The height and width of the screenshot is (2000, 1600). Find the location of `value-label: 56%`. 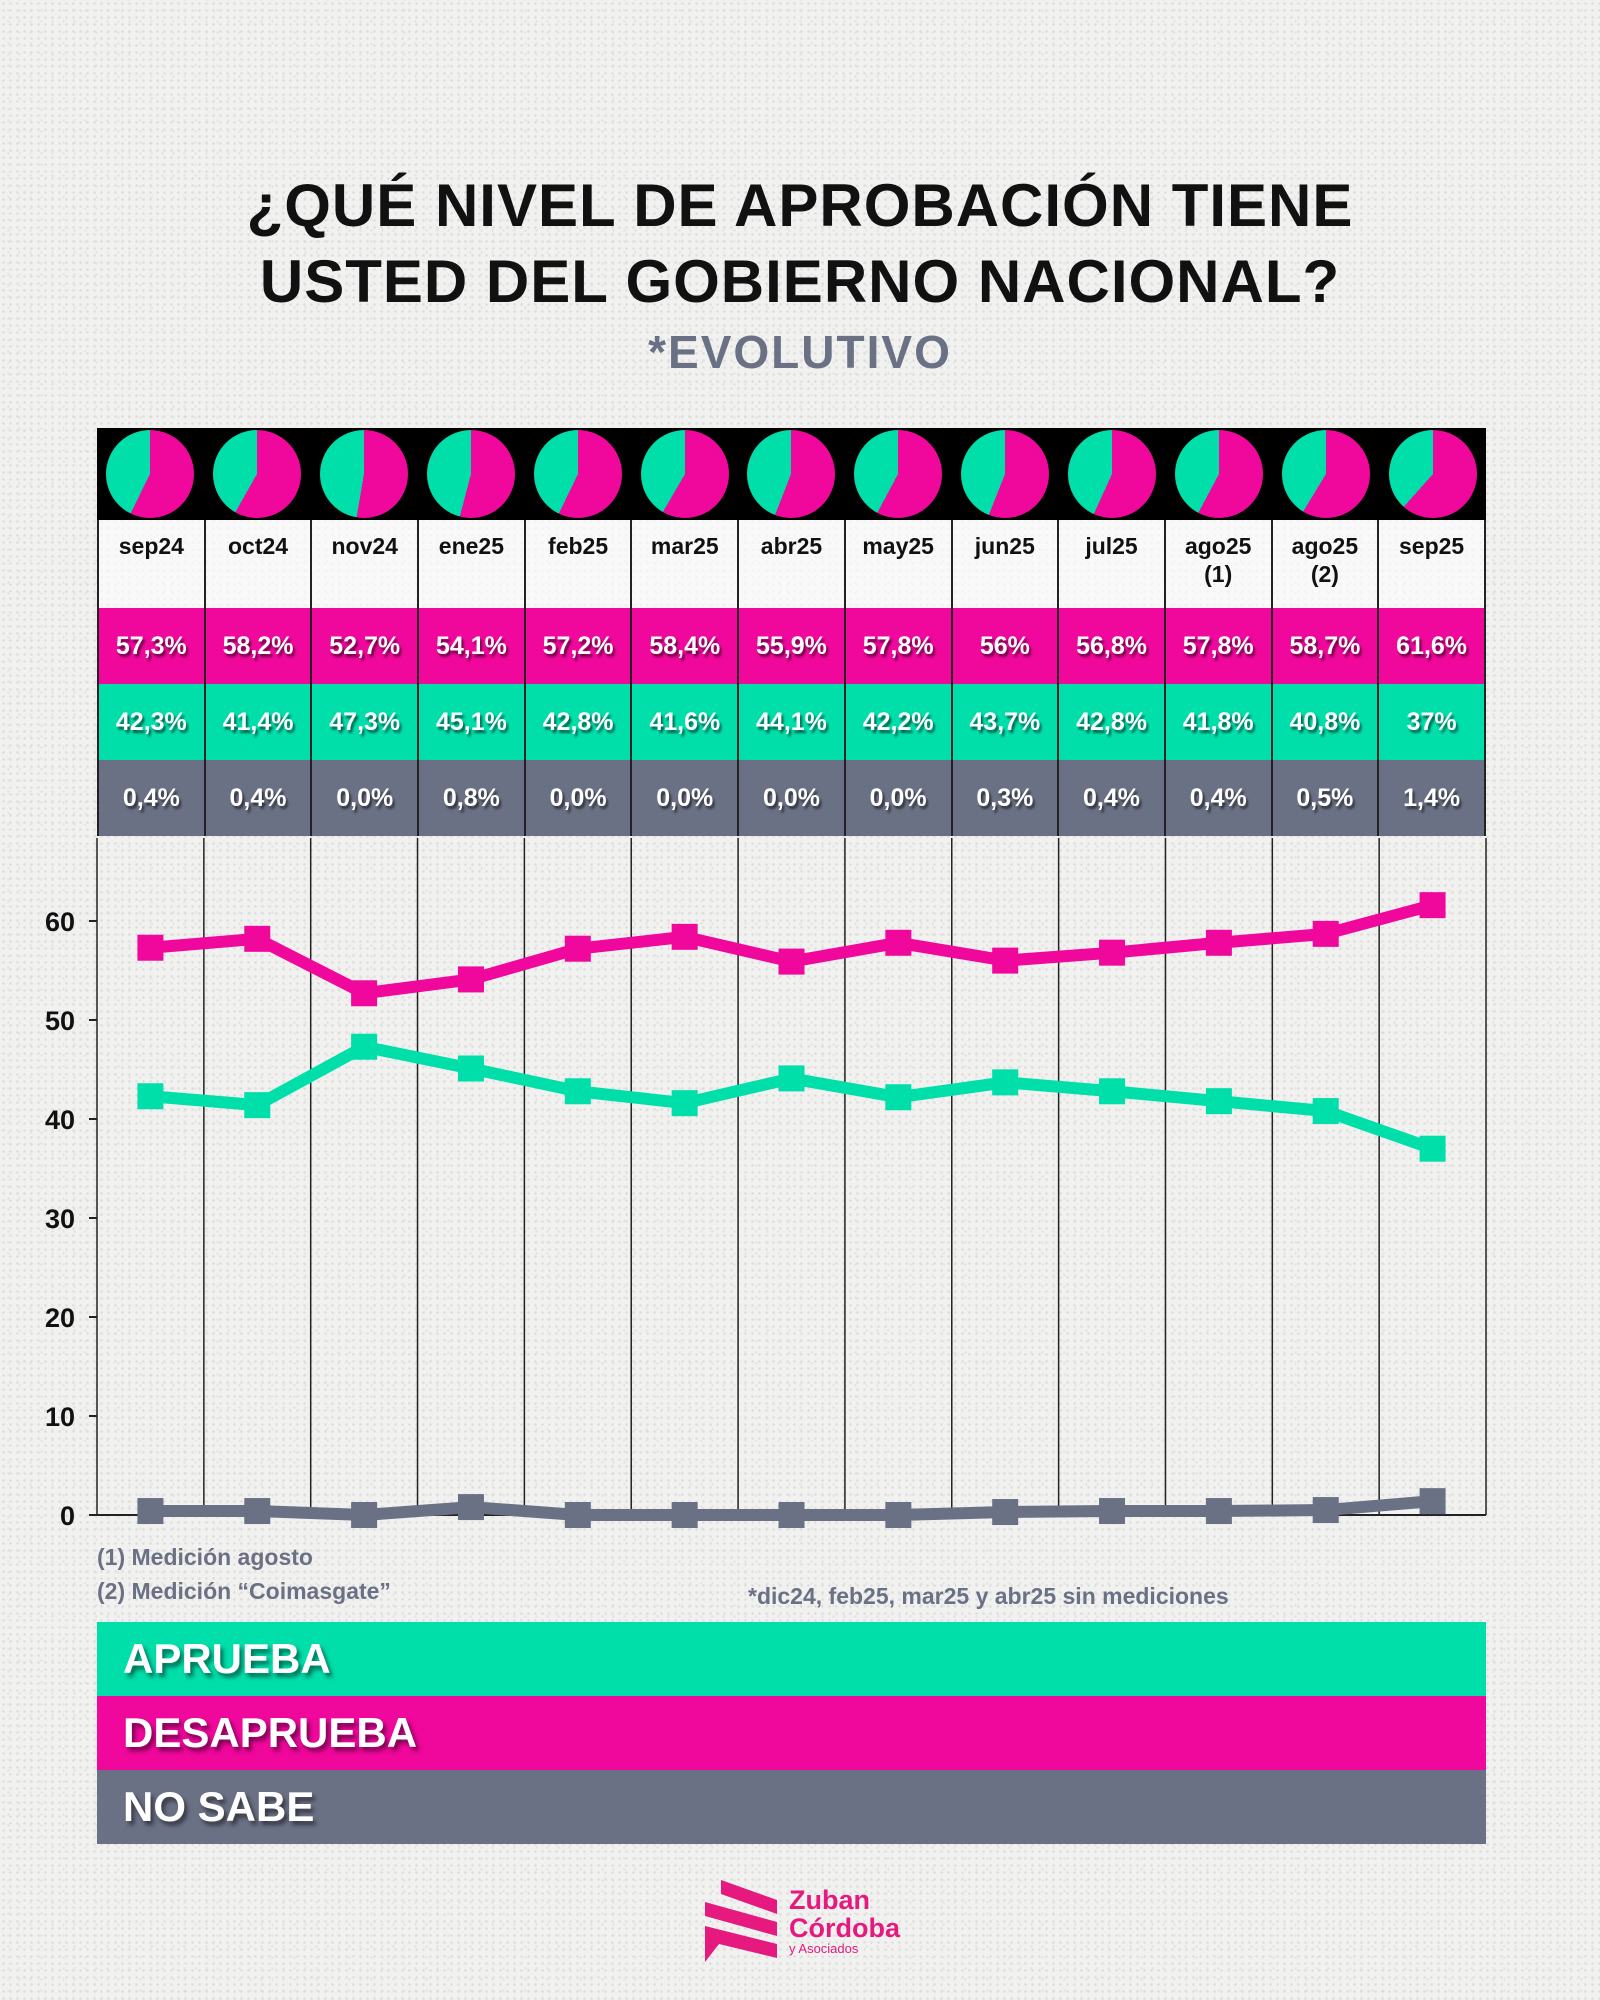

value-label: 56% is located at coordinates (1006, 646).